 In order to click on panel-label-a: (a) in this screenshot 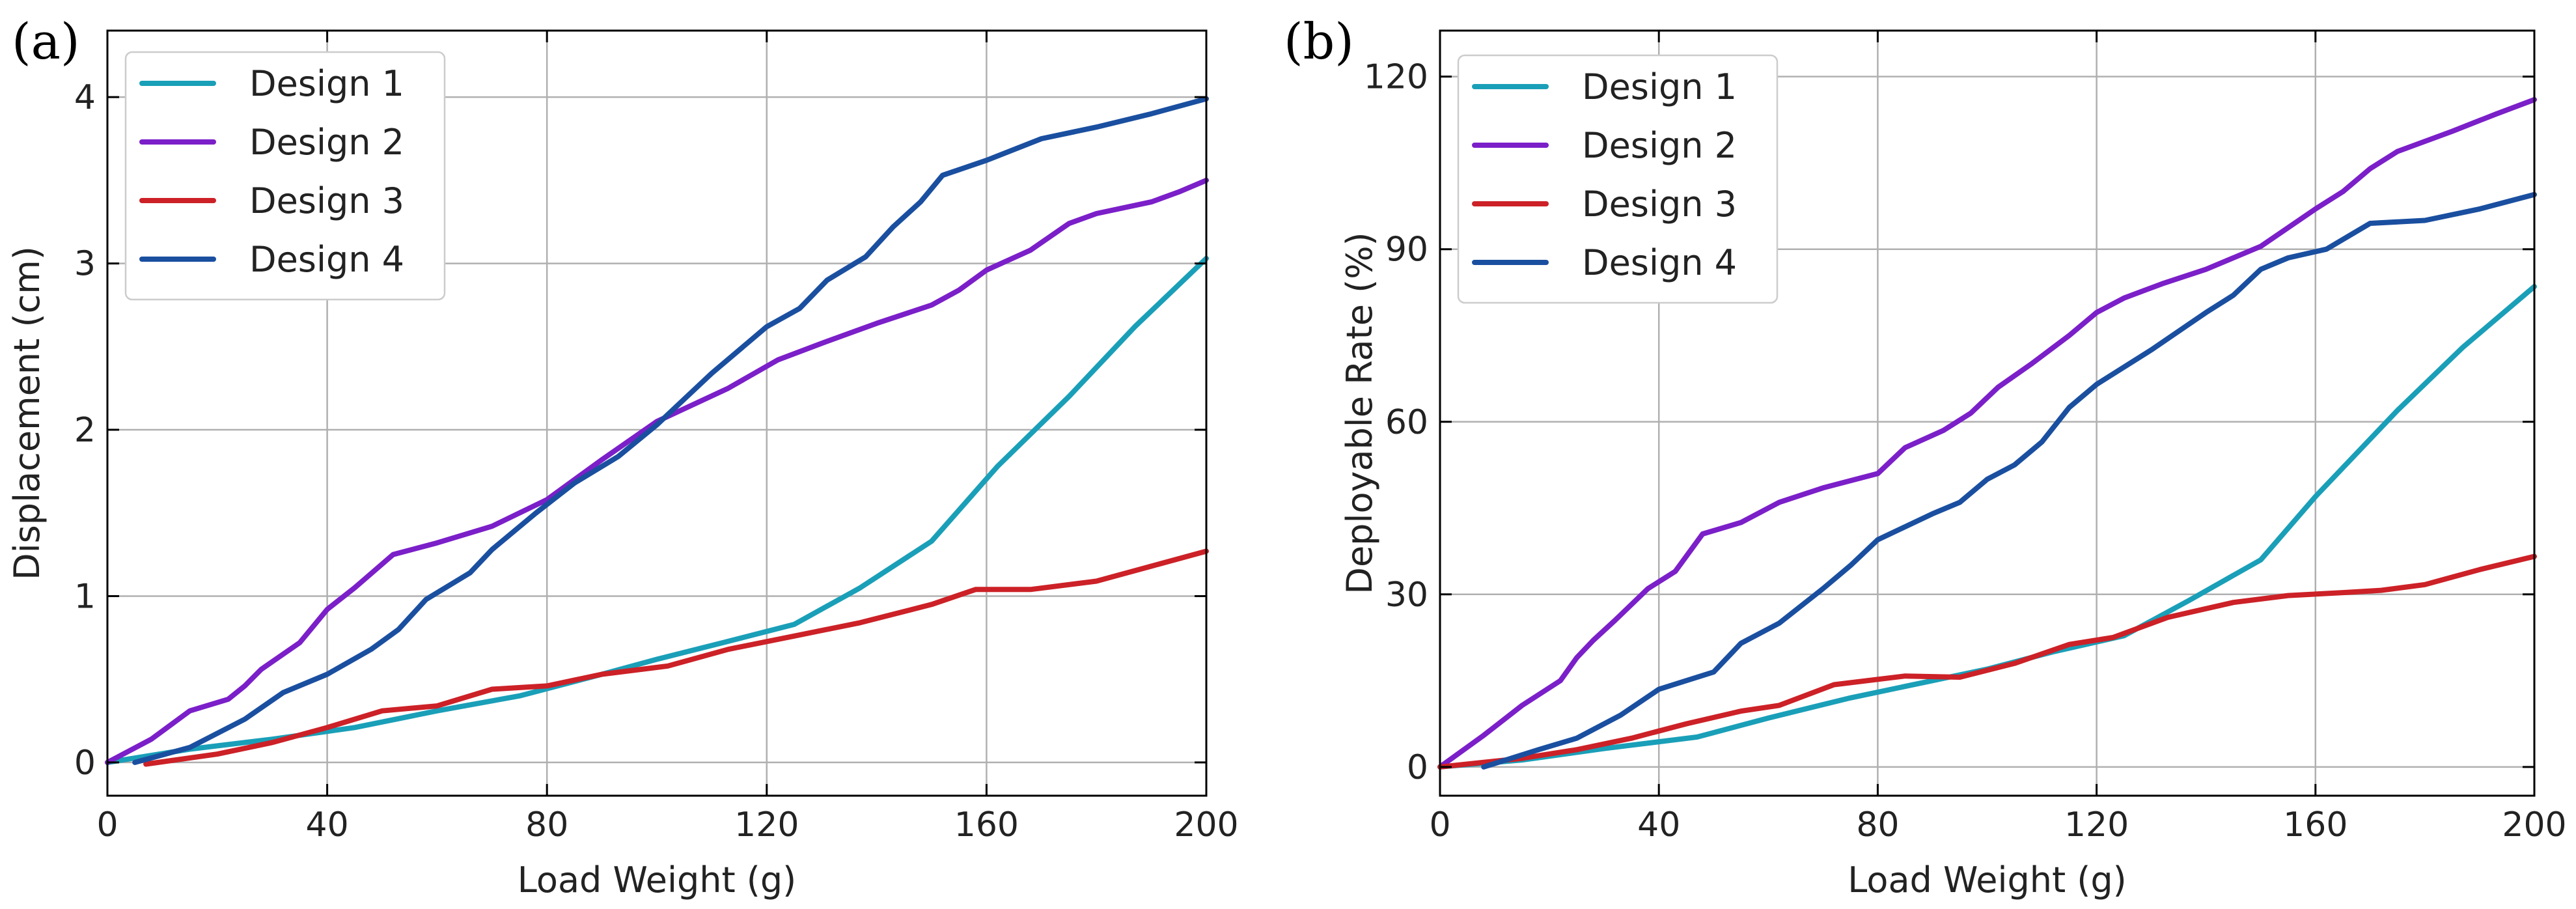, I will do `click(46, 41)`.